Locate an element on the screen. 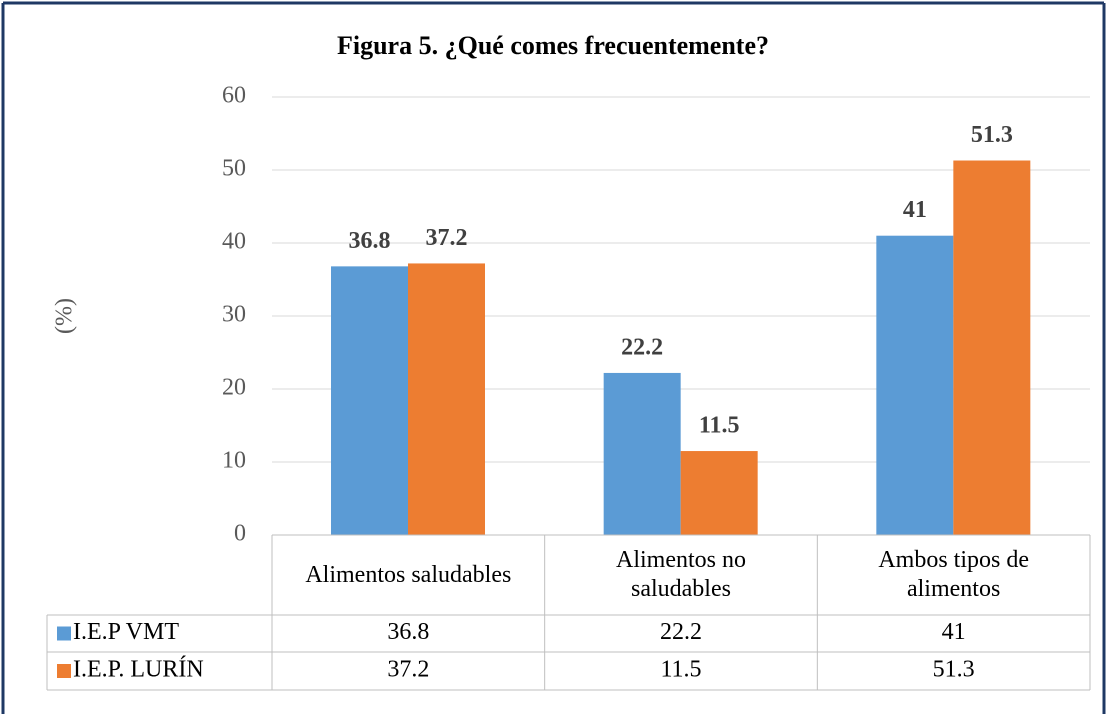 This screenshot has width=1109, height=714. y-tick-label: 0 is located at coordinates (240, 534).